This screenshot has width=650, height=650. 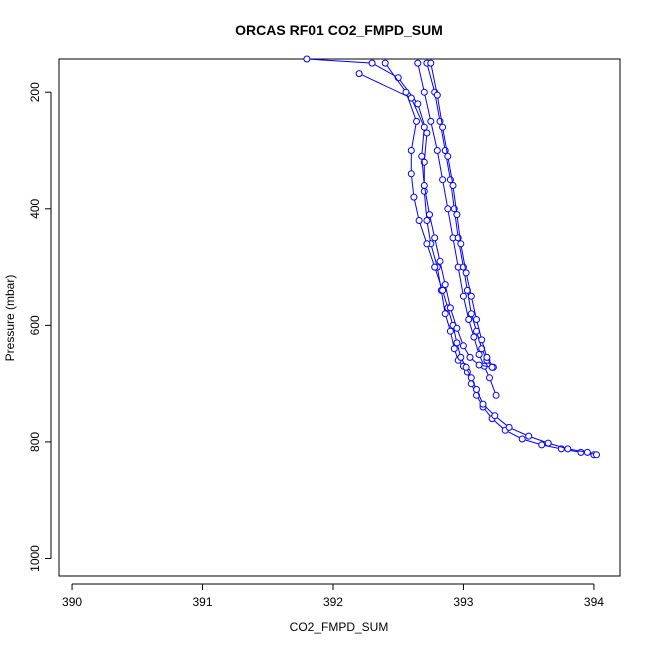 I want to click on x-axis: 390 391 392 393 394, so click(x=333, y=596).